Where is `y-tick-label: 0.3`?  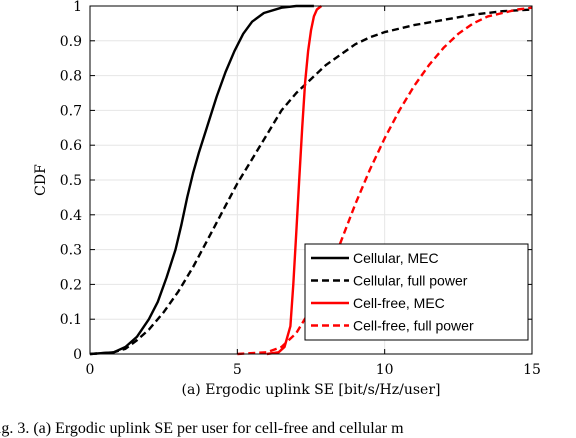 y-tick-label: 0.3 is located at coordinates (71, 251).